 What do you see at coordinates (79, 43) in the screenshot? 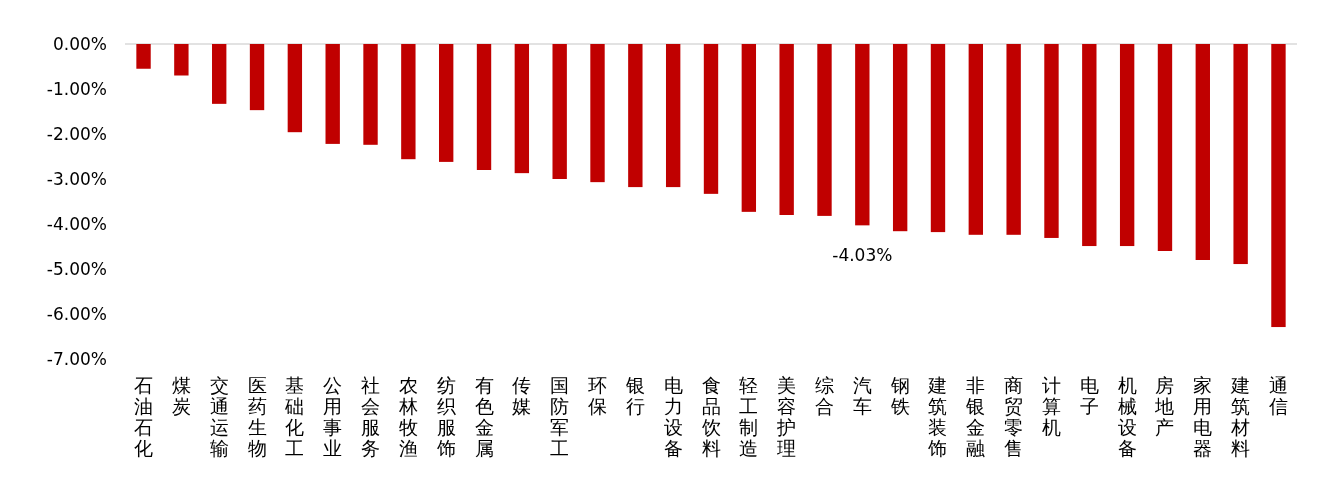
I see `y-tick-label: 0.00%` at bounding box center [79, 43].